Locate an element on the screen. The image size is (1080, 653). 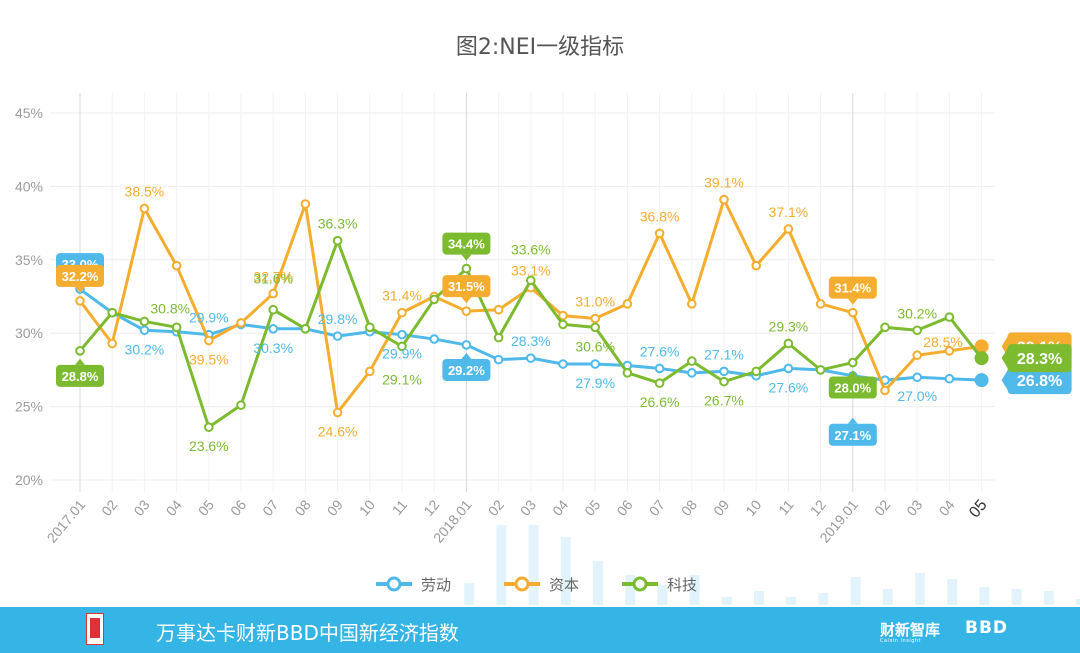
data-label: 29.8% is located at coordinates (338, 319).